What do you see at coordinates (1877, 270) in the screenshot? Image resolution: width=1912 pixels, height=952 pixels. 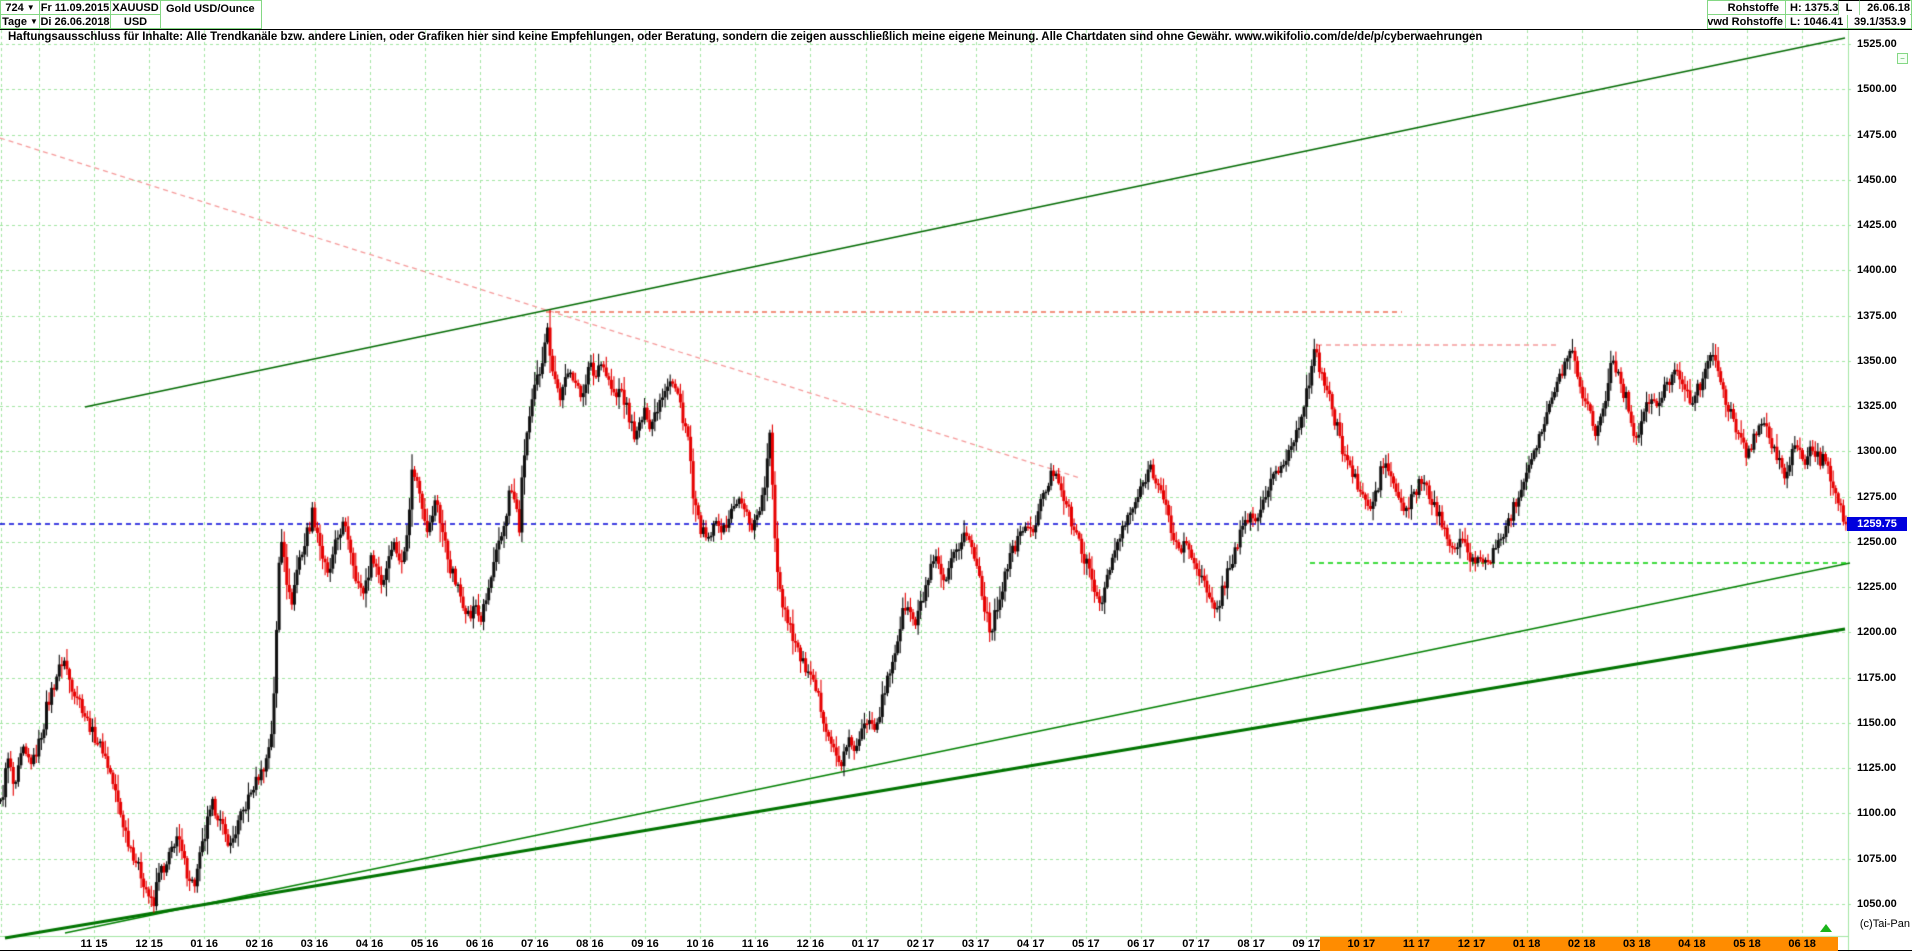 I see `y-axis-tick-label: 1400.00` at bounding box center [1877, 270].